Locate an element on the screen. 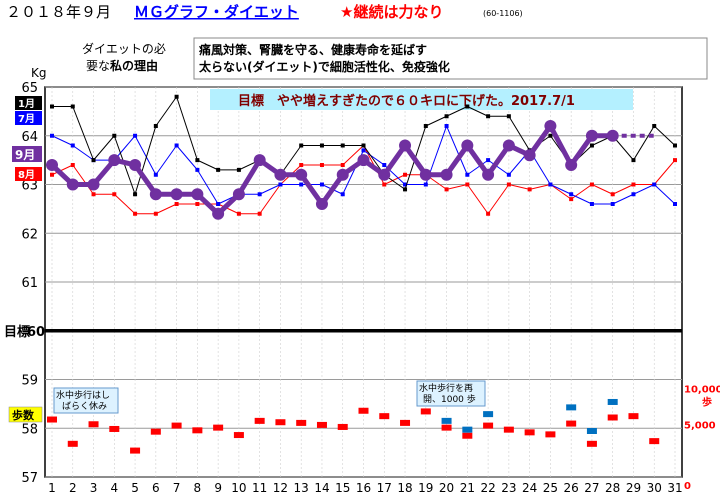 This screenshot has height=500, width=720. x-tick-label: 7 is located at coordinates (177, 488).